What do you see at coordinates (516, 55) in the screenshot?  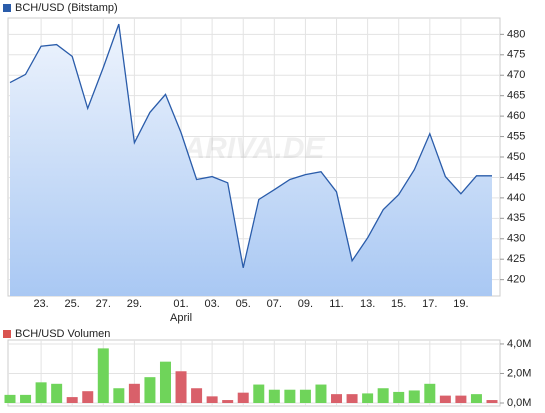 I see `y-tick-label: 475` at bounding box center [516, 55].